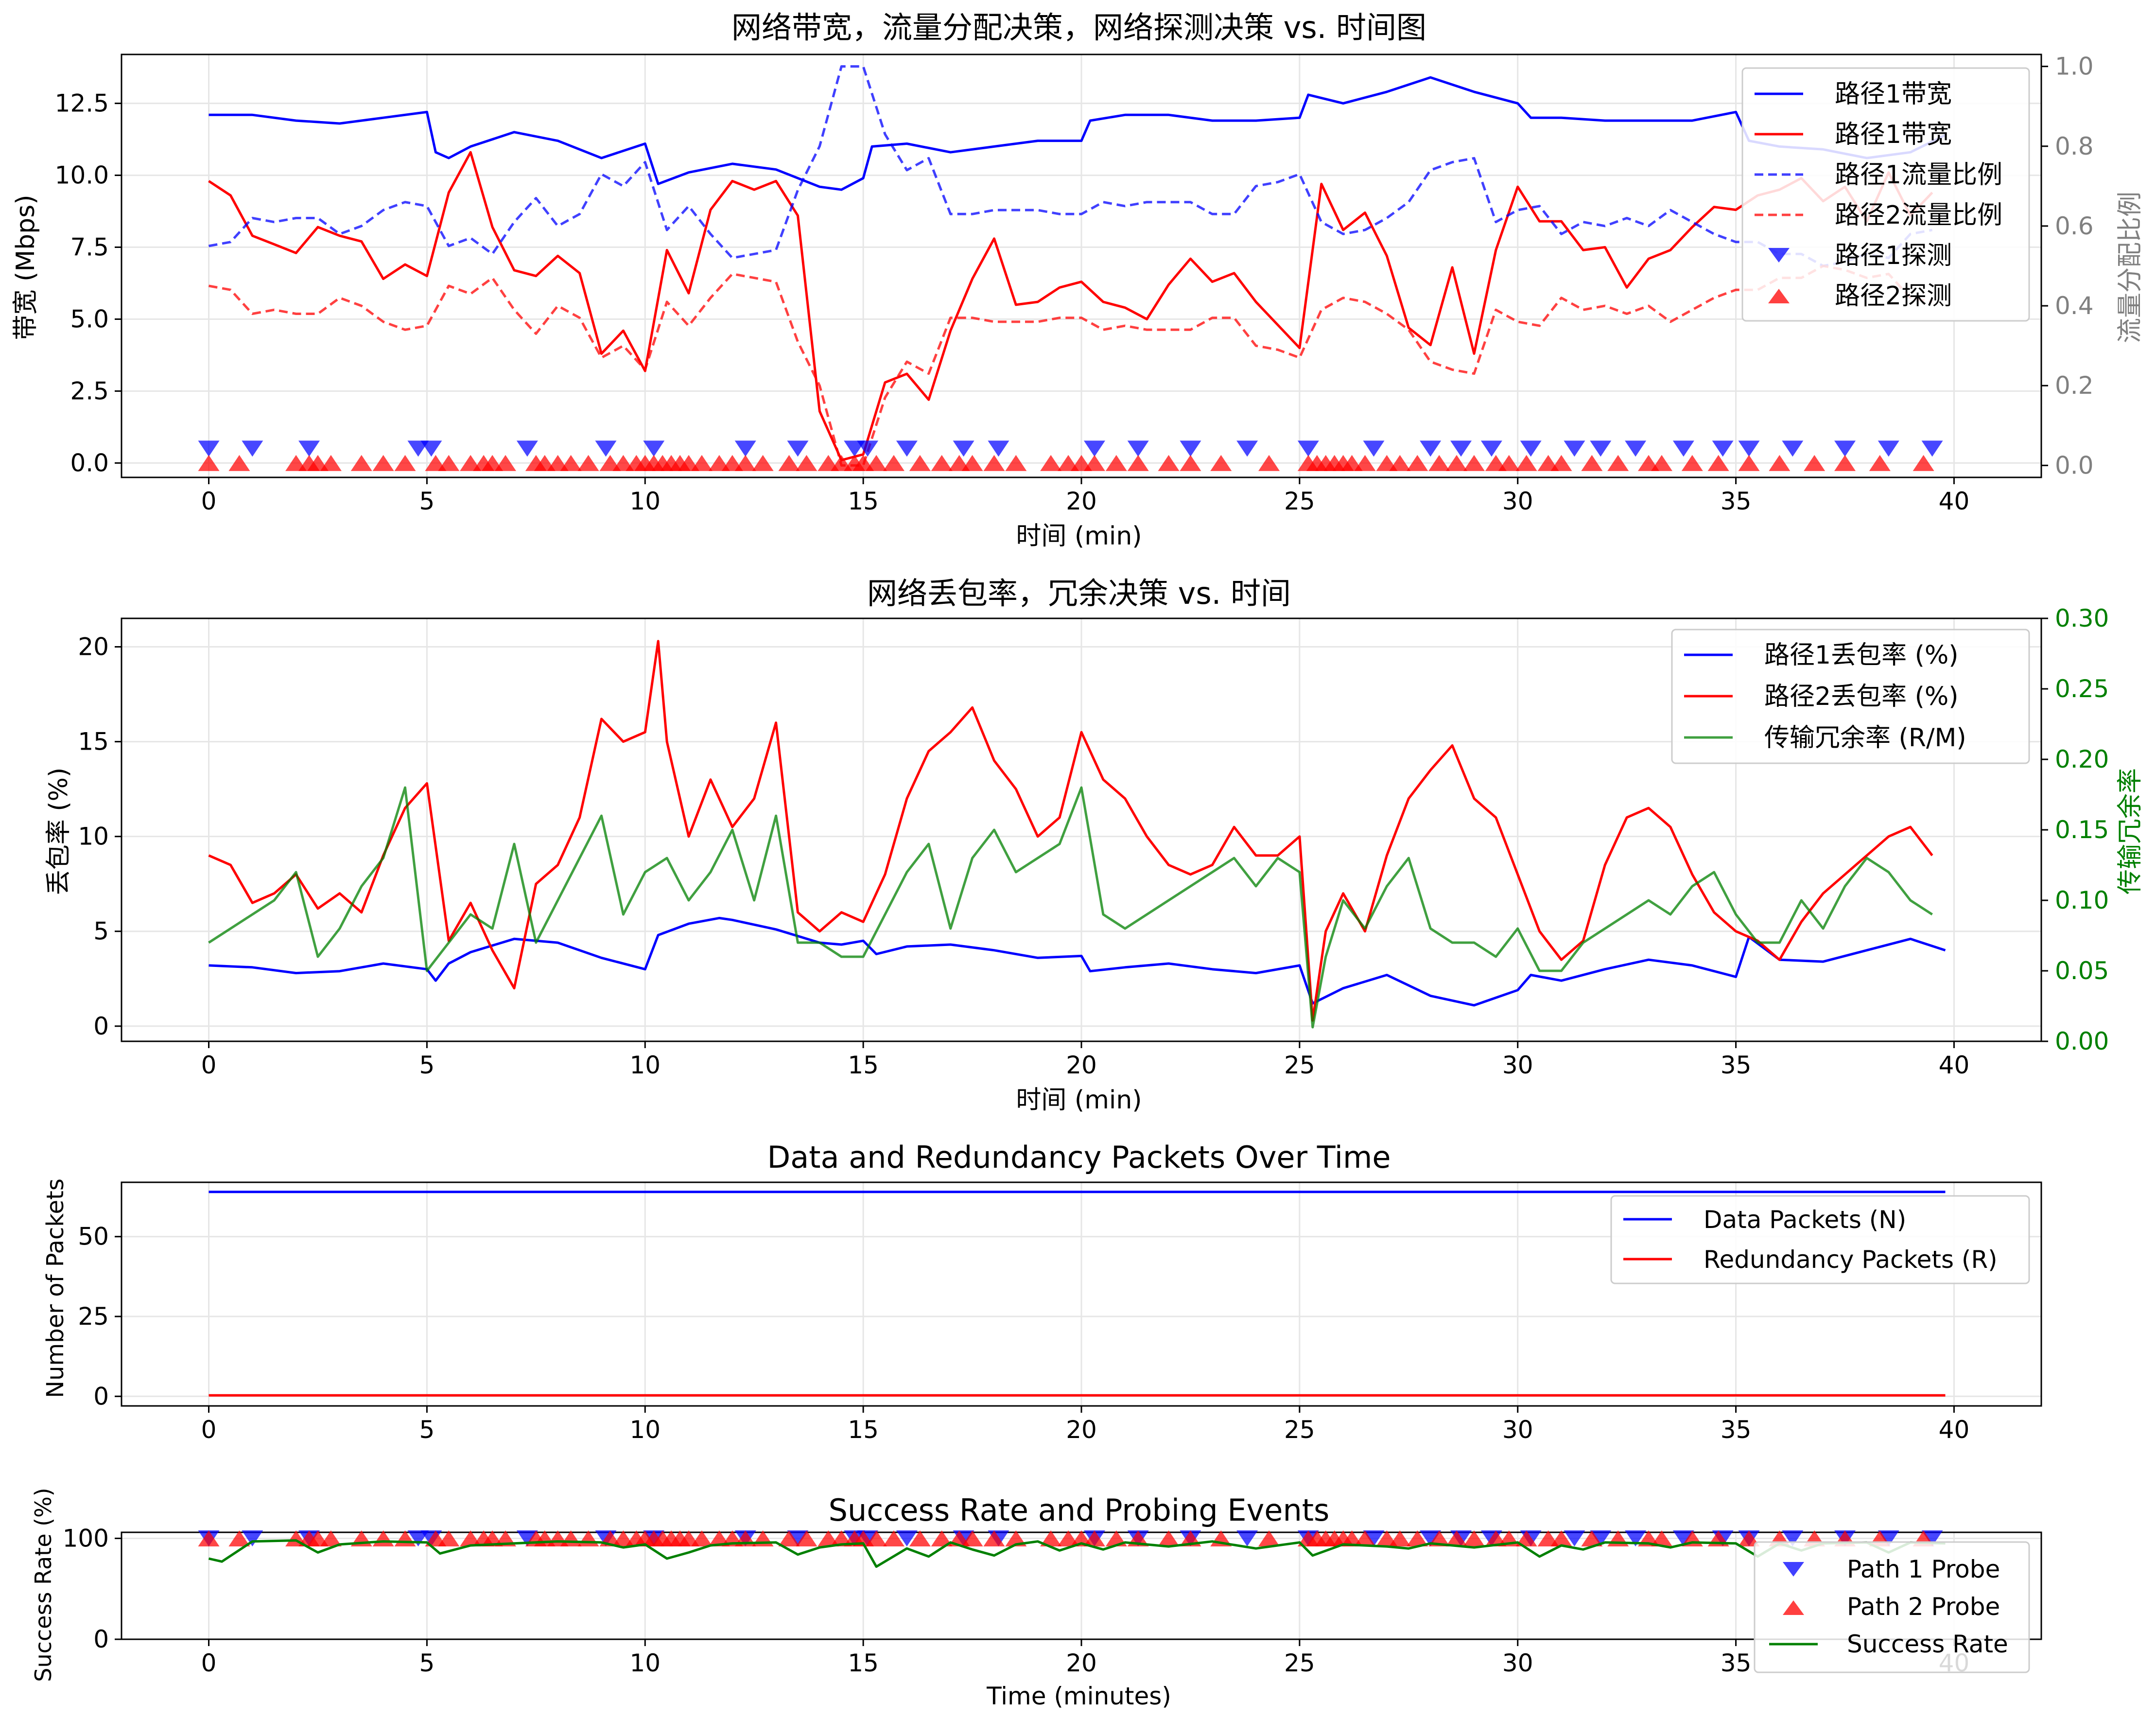  What do you see at coordinates (1820, 1239) in the screenshot?
I see `legend: Data Packets (N) Redundancy Packets (R)` at bounding box center [1820, 1239].